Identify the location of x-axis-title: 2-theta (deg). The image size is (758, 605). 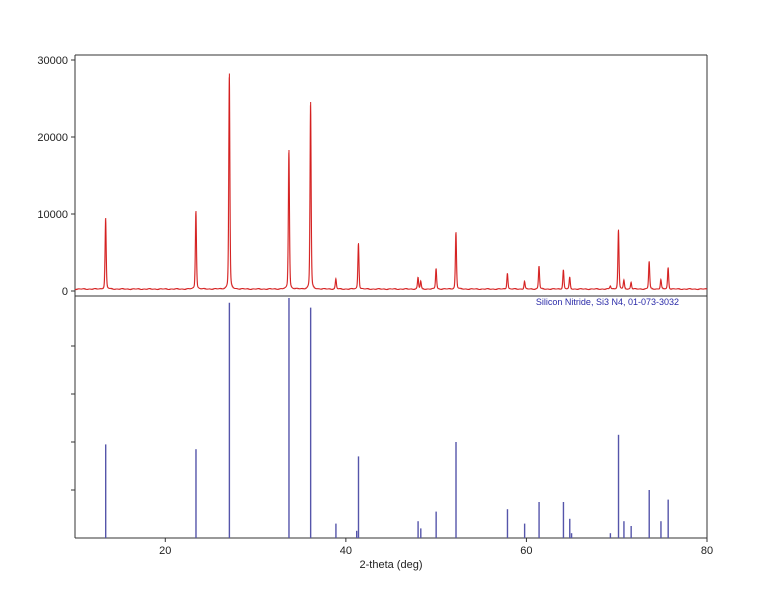
(391, 565).